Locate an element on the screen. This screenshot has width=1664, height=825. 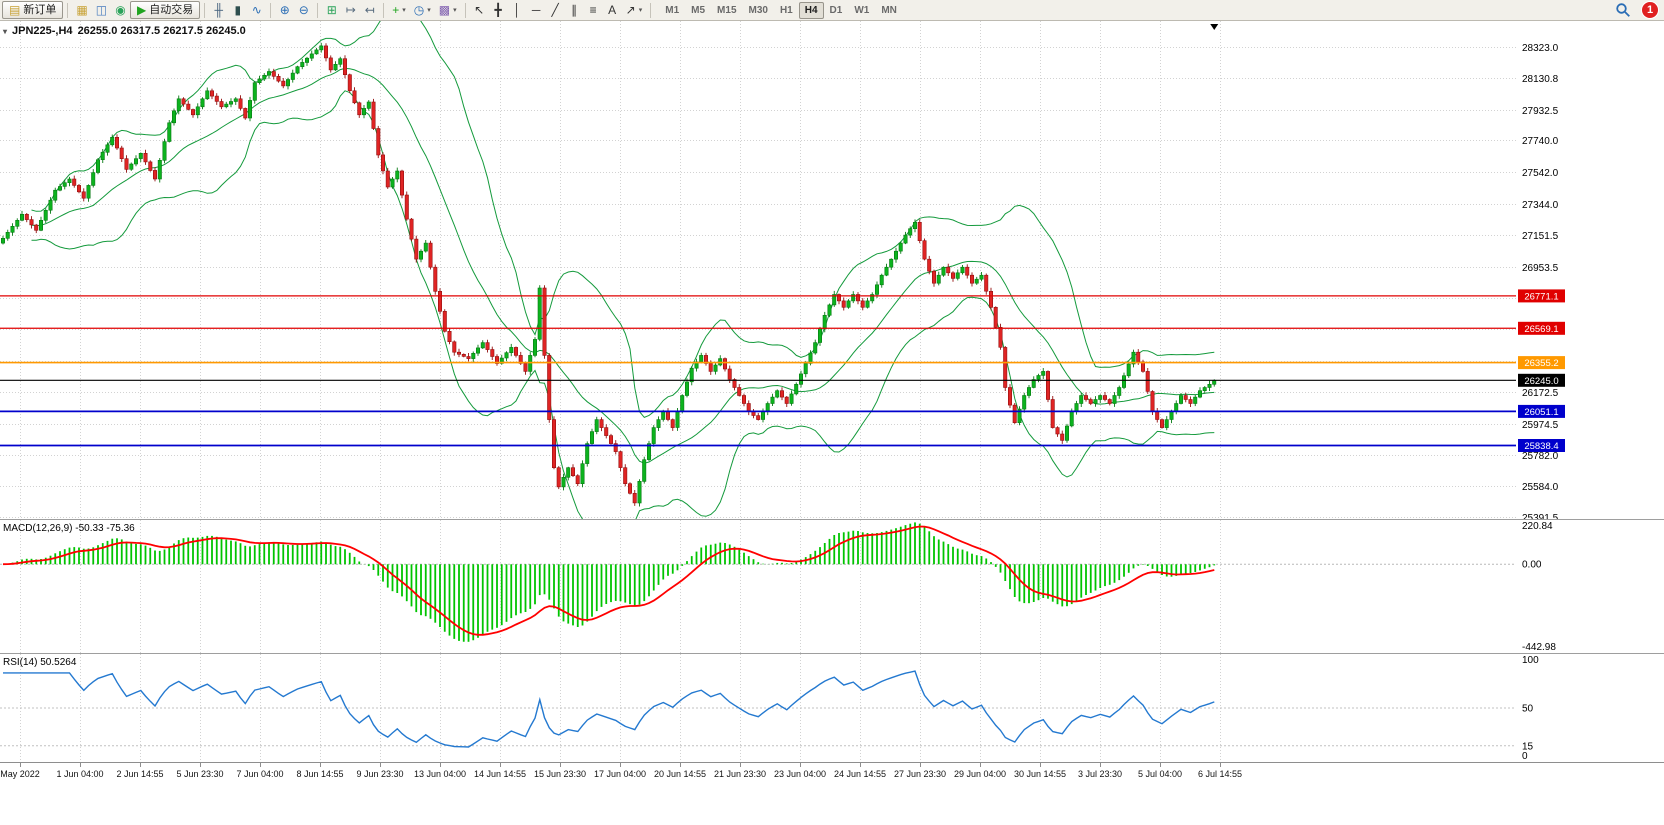
toolbar-channel-button: ∥ is located at coordinates (574, 10).